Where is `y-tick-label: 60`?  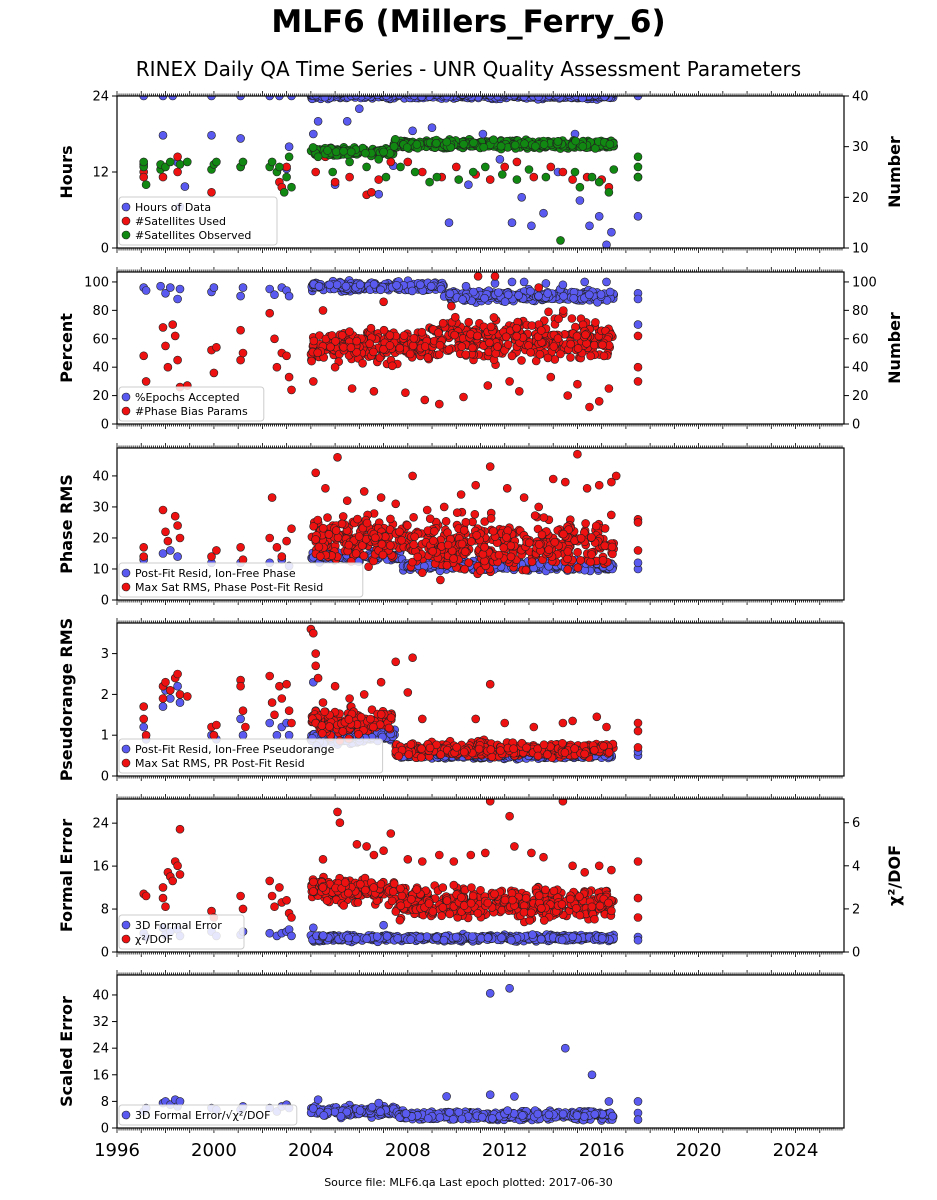
y-tick-label: 60 is located at coordinates (100, 339).